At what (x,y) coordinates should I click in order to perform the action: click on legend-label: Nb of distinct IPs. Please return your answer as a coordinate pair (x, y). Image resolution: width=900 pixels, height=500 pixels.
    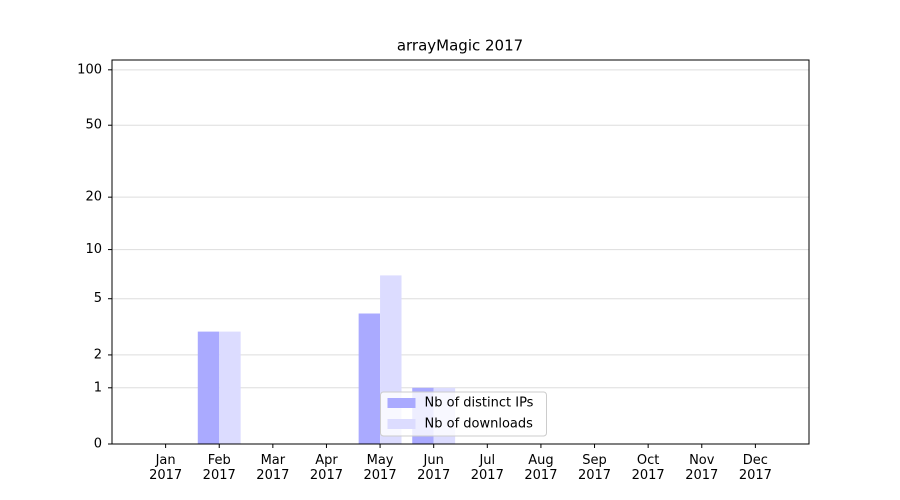
    Looking at the image, I should click on (479, 403).